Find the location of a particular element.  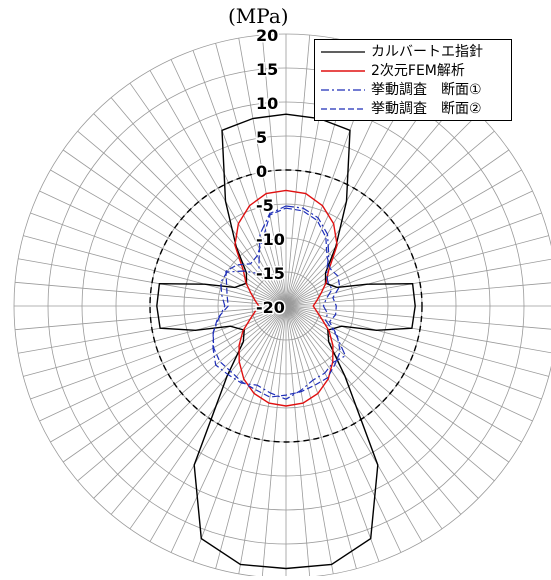

legend-item: カルバートエ指針 is located at coordinates (415, 52).